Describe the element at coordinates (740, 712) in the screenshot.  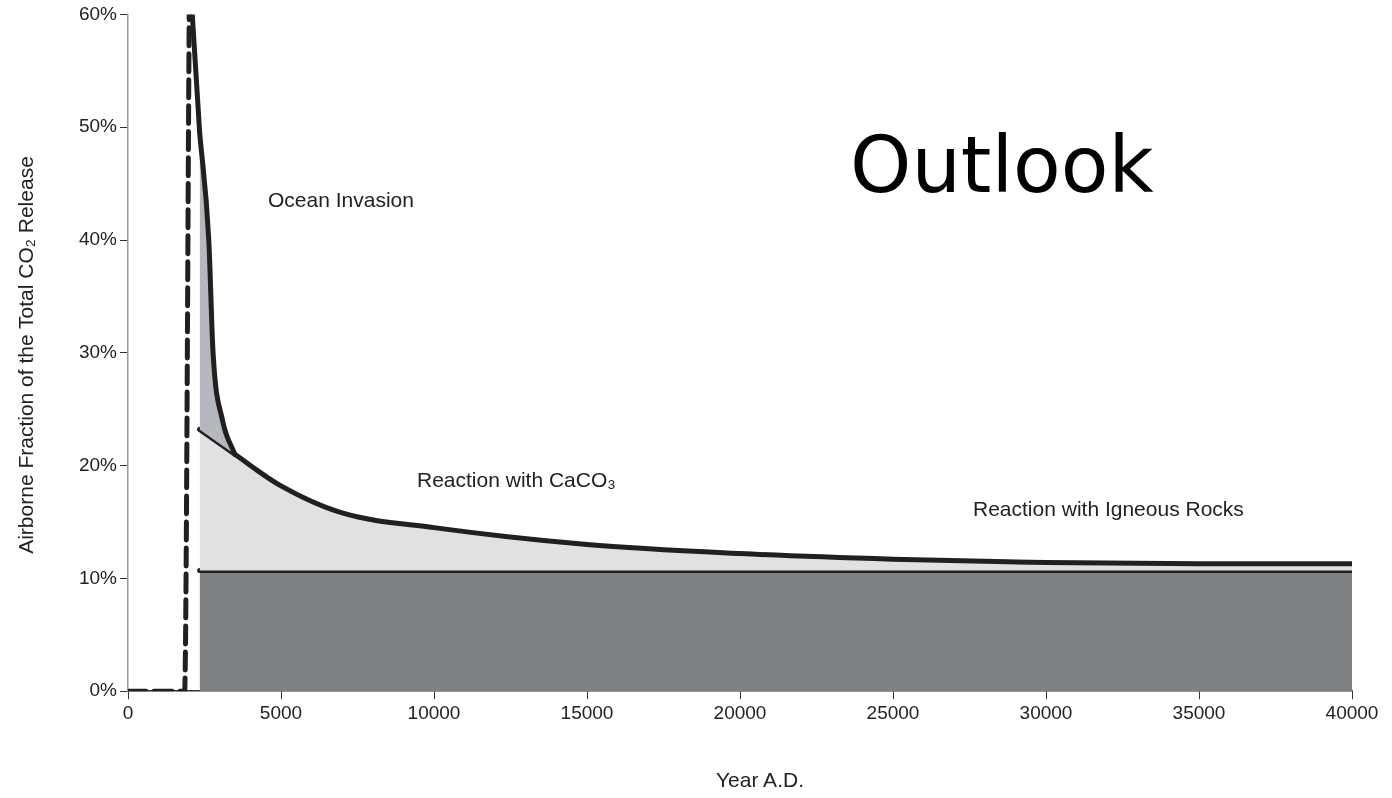
I see `x-tick-label: 20000` at that location.